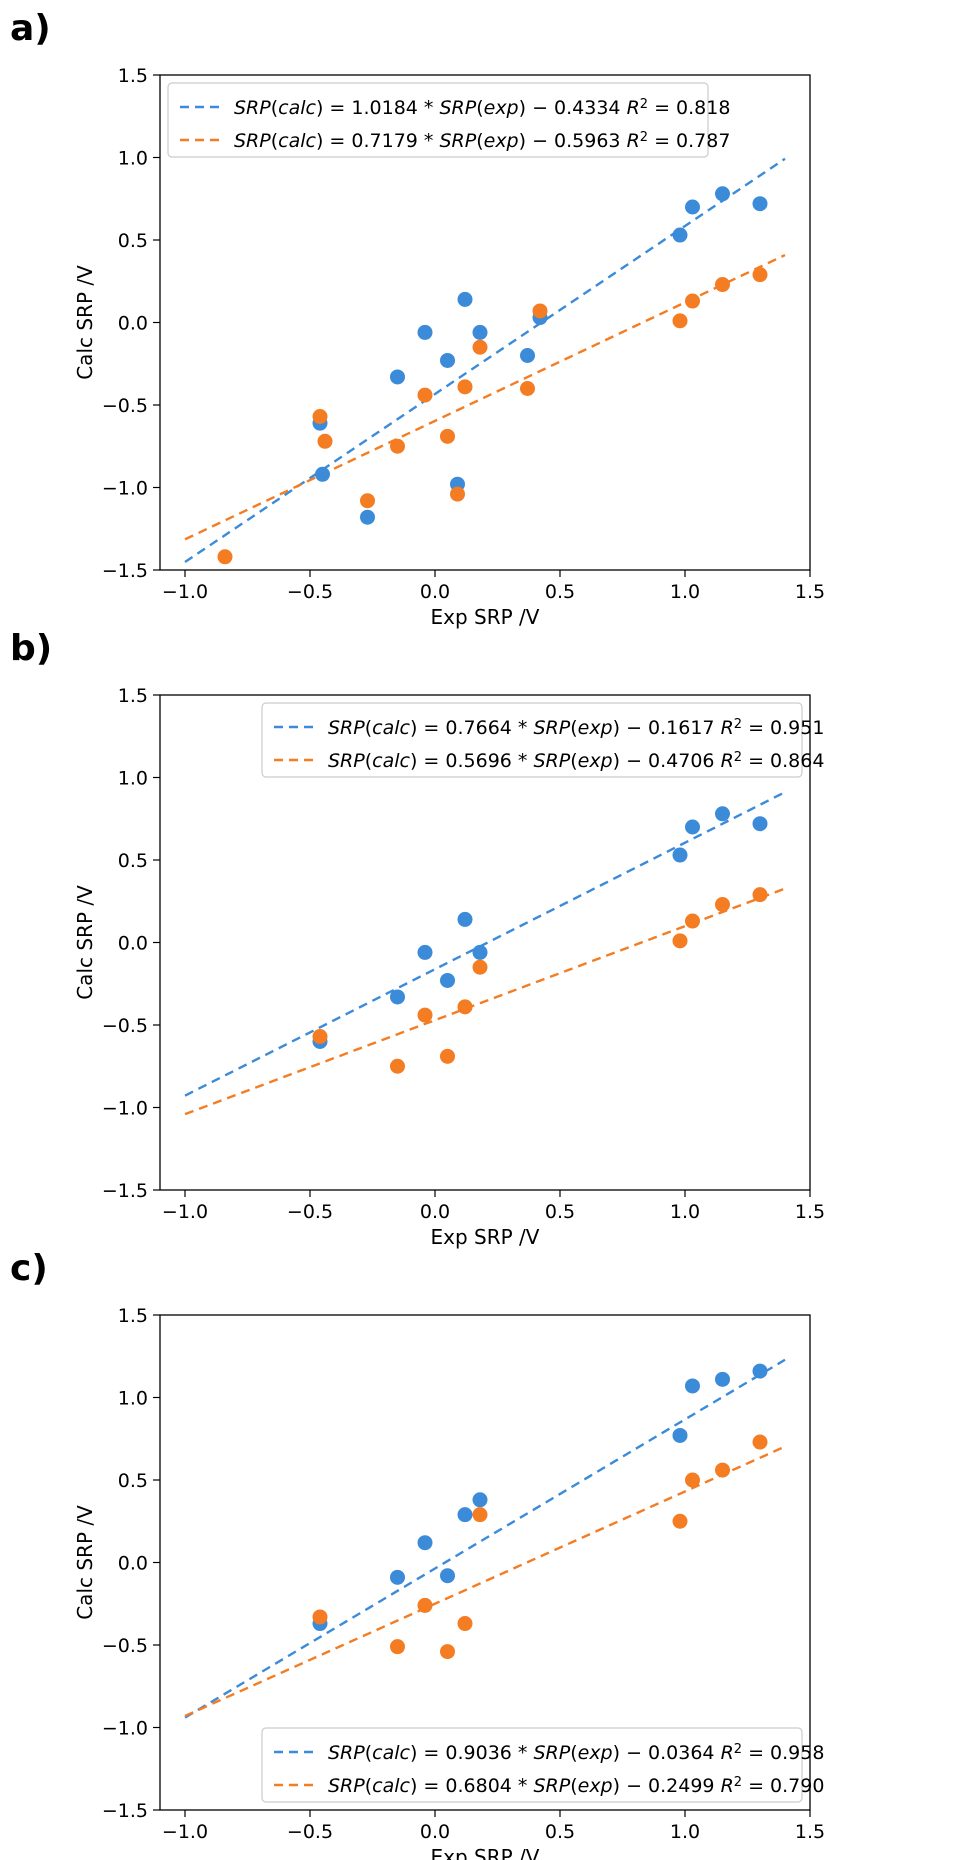 This screenshot has height=1860, width=975. What do you see at coordinates (595, 761) in the screenshot?
I see `orange-legend-label-fragment: exp` at bounding box center [595, 761].